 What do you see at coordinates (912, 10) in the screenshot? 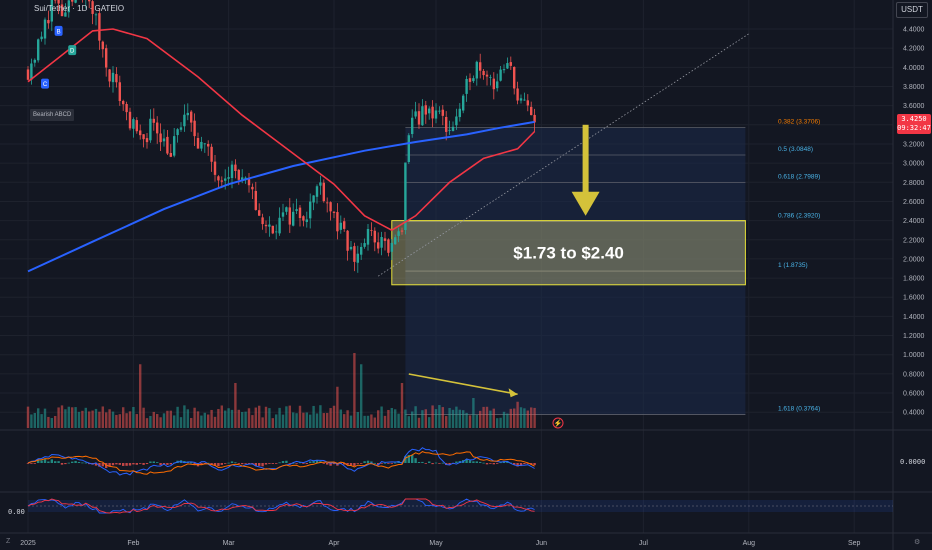
I see `quote-currency-button: USDT` at bounding box center [912, 10].